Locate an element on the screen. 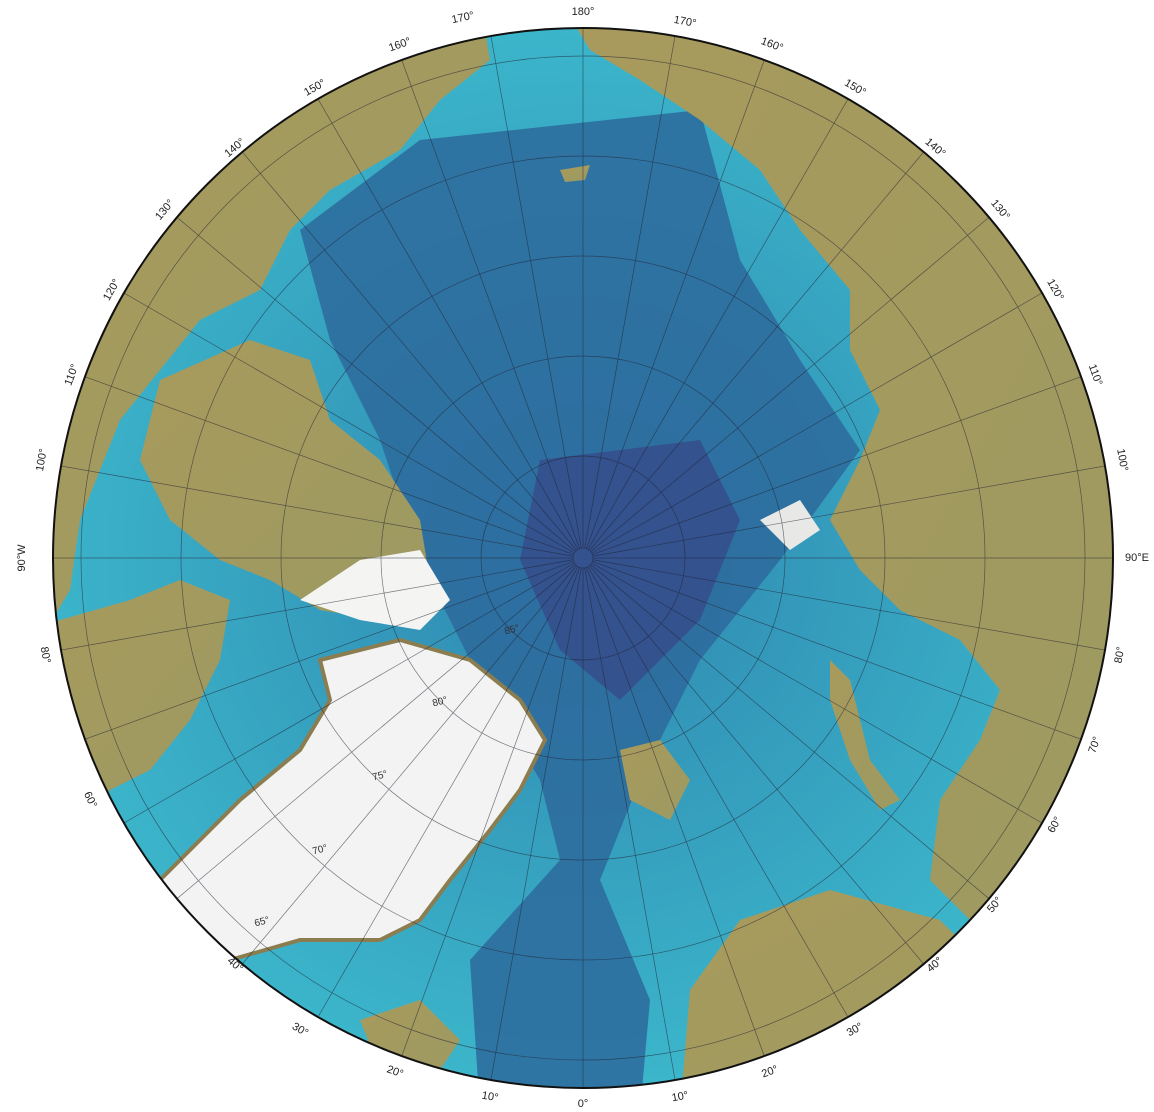  longitude-label: 120° is located at coordinates (1055, 290).